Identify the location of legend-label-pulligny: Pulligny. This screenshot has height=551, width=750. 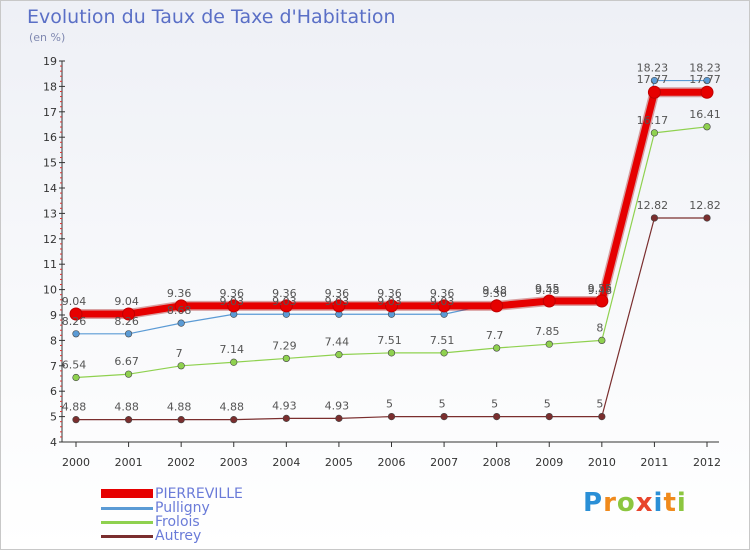
(182, 508).